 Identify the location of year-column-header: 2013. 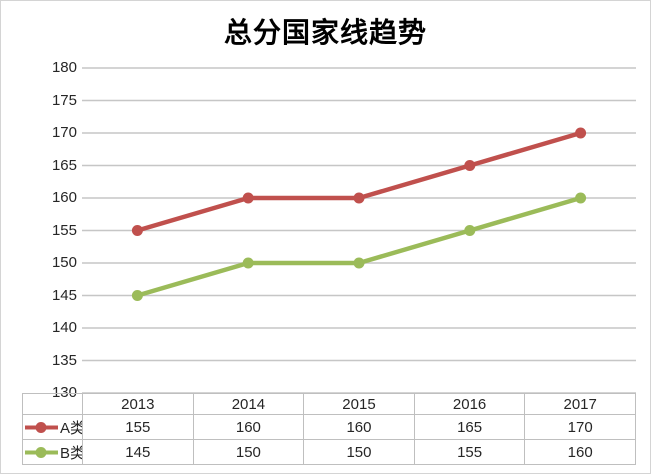
(138, 404).